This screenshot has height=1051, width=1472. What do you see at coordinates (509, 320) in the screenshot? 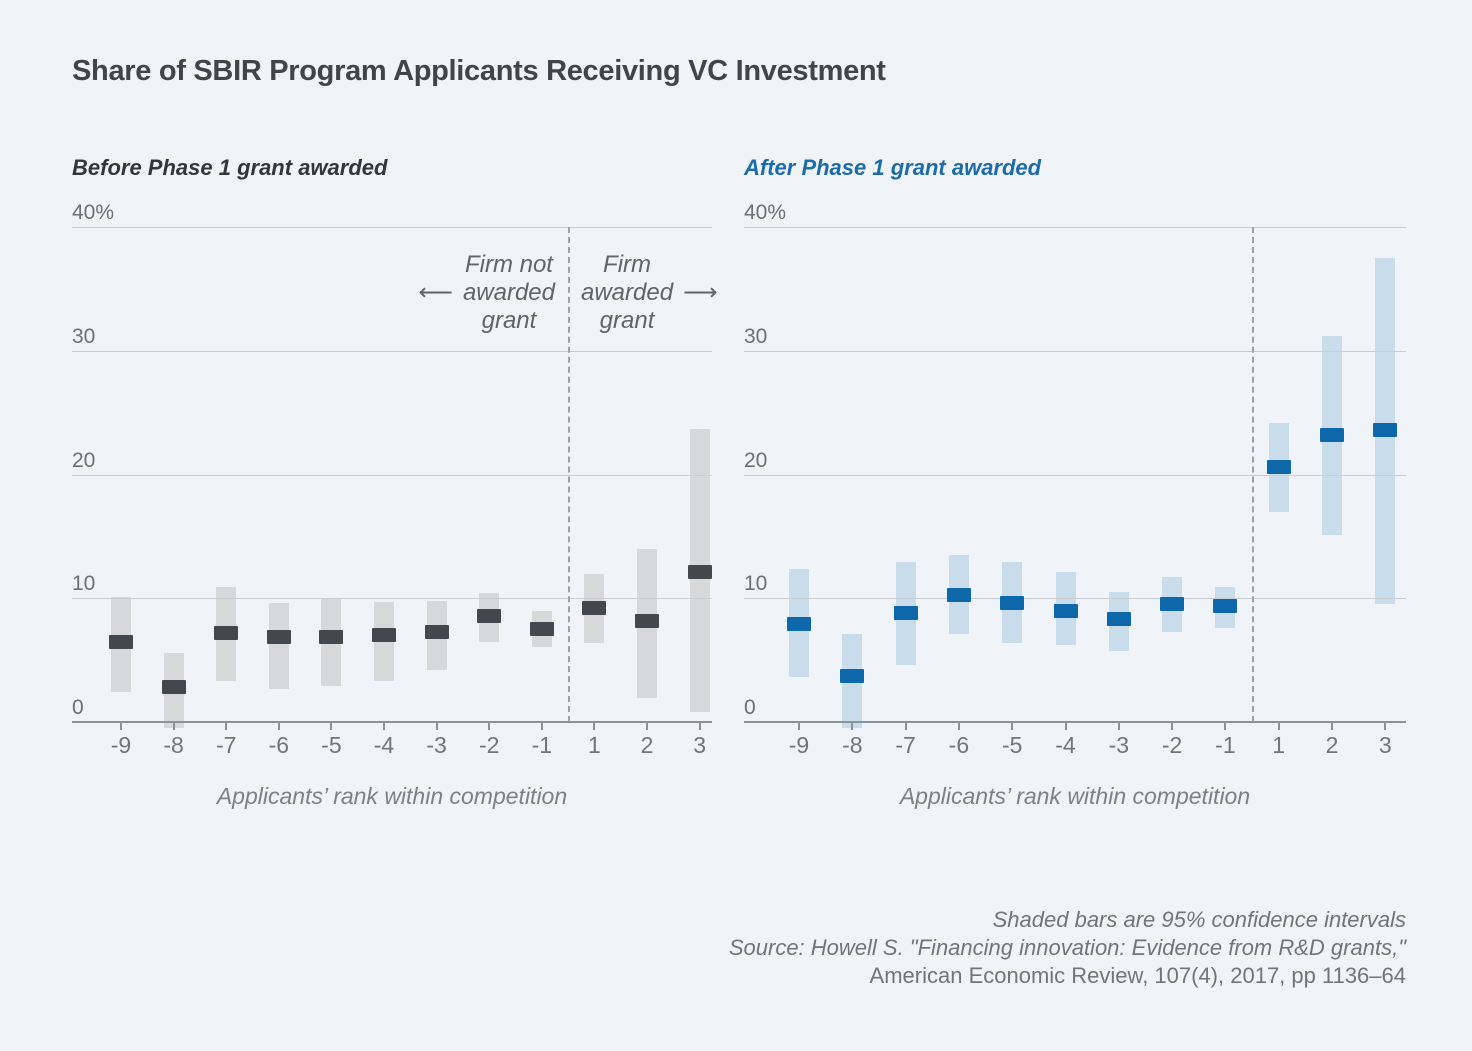
I see `annotation-line: grant` at bounding box center [509, 320].